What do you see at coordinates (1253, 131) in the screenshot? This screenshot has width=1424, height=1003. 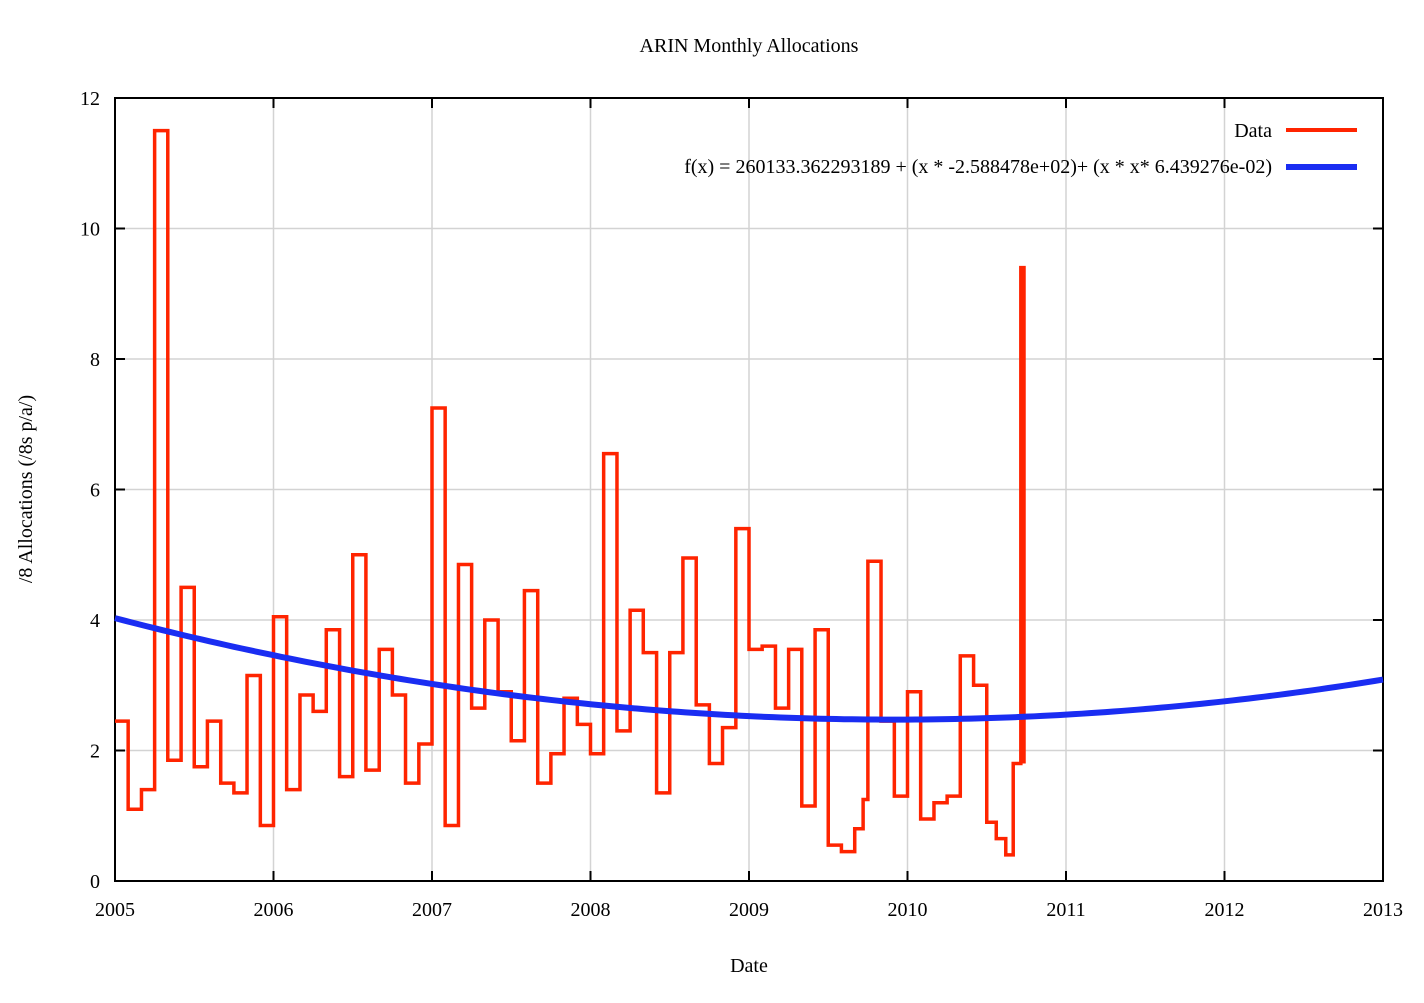 I see `legend-data-label: Data` at bounding box center [1253, 131].